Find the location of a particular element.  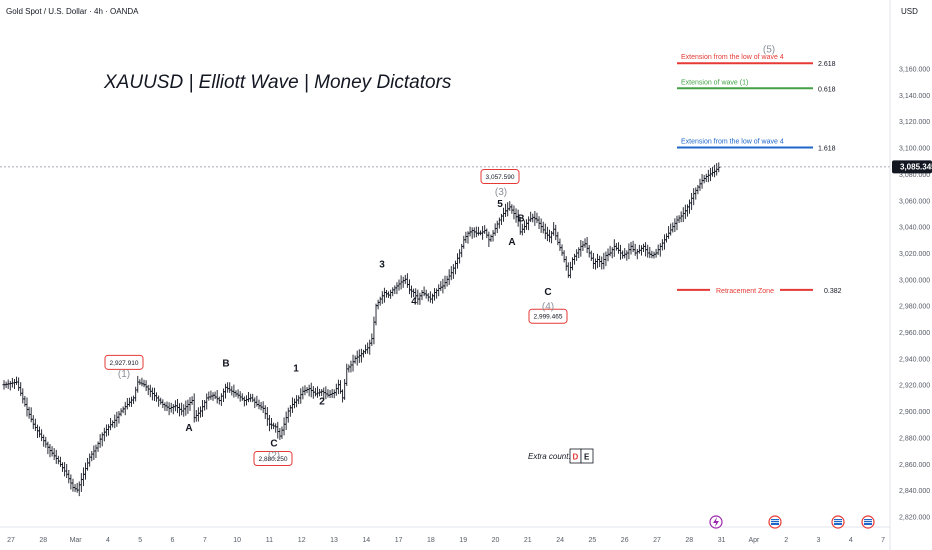

fib-level: Extension from the low of wave 4 1.618 is located at coordinates (756, 146).